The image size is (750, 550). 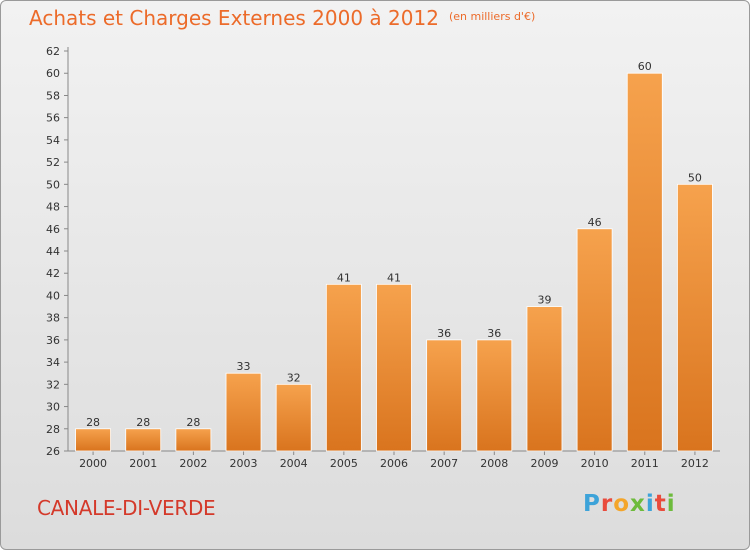 What do you see at coordinates (294, 463) in the screenshot?
I see `x-tick-label-2004: 2004` at bounding box center [294, 463].